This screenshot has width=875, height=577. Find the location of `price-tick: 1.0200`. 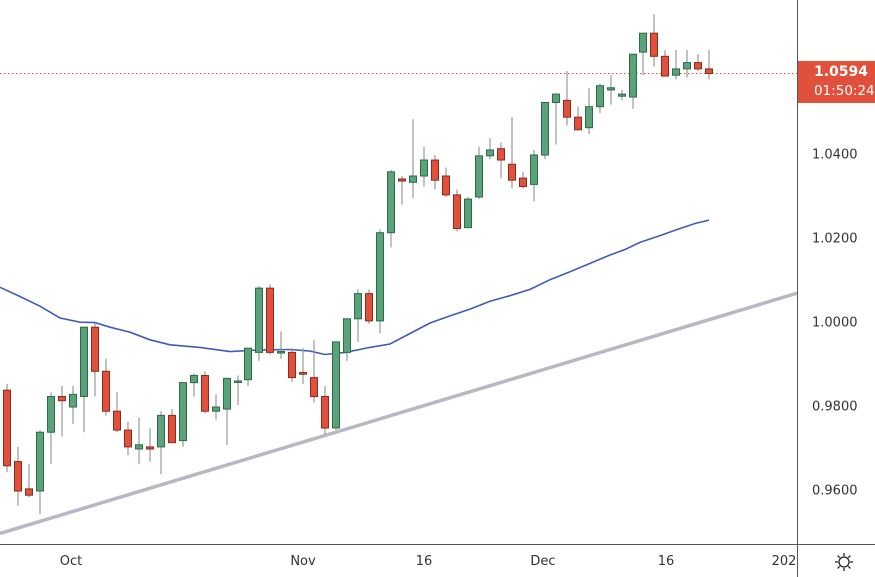

price-tick: 1.0200 is located at coordinates (835, 239).